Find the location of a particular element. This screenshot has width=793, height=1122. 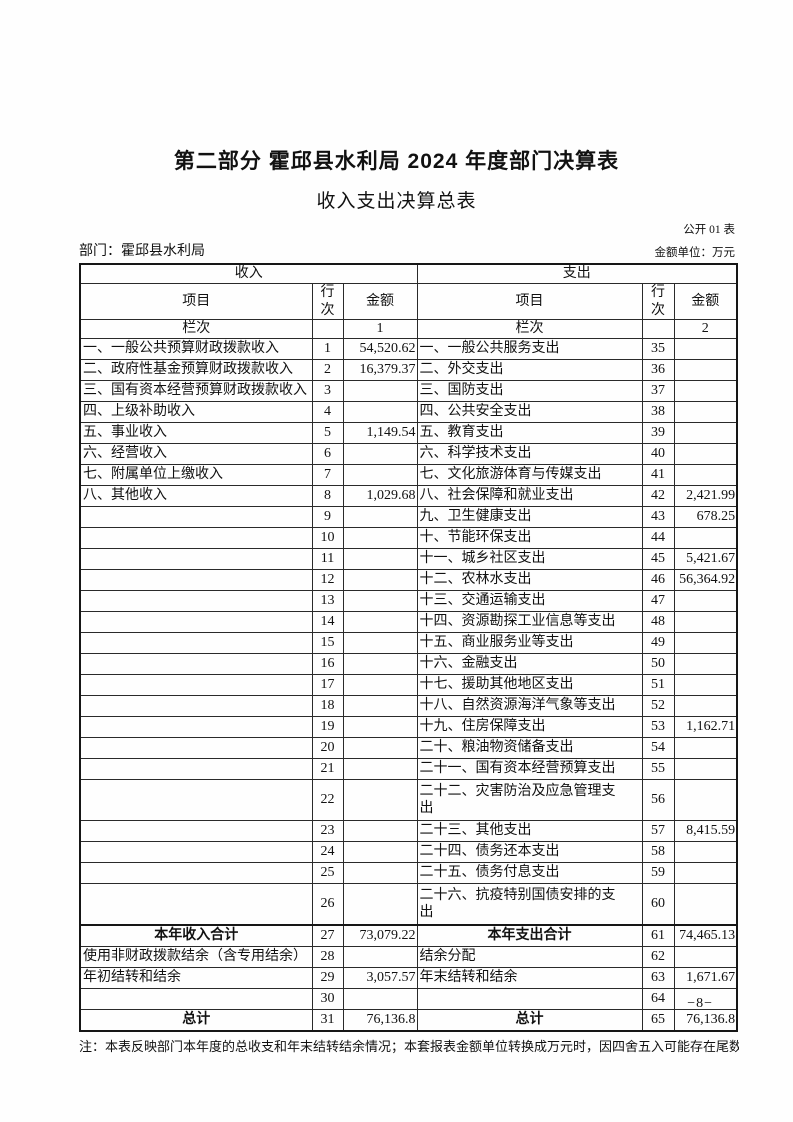

income-rowno-cell: 3 is located at coordinates (327, 391).